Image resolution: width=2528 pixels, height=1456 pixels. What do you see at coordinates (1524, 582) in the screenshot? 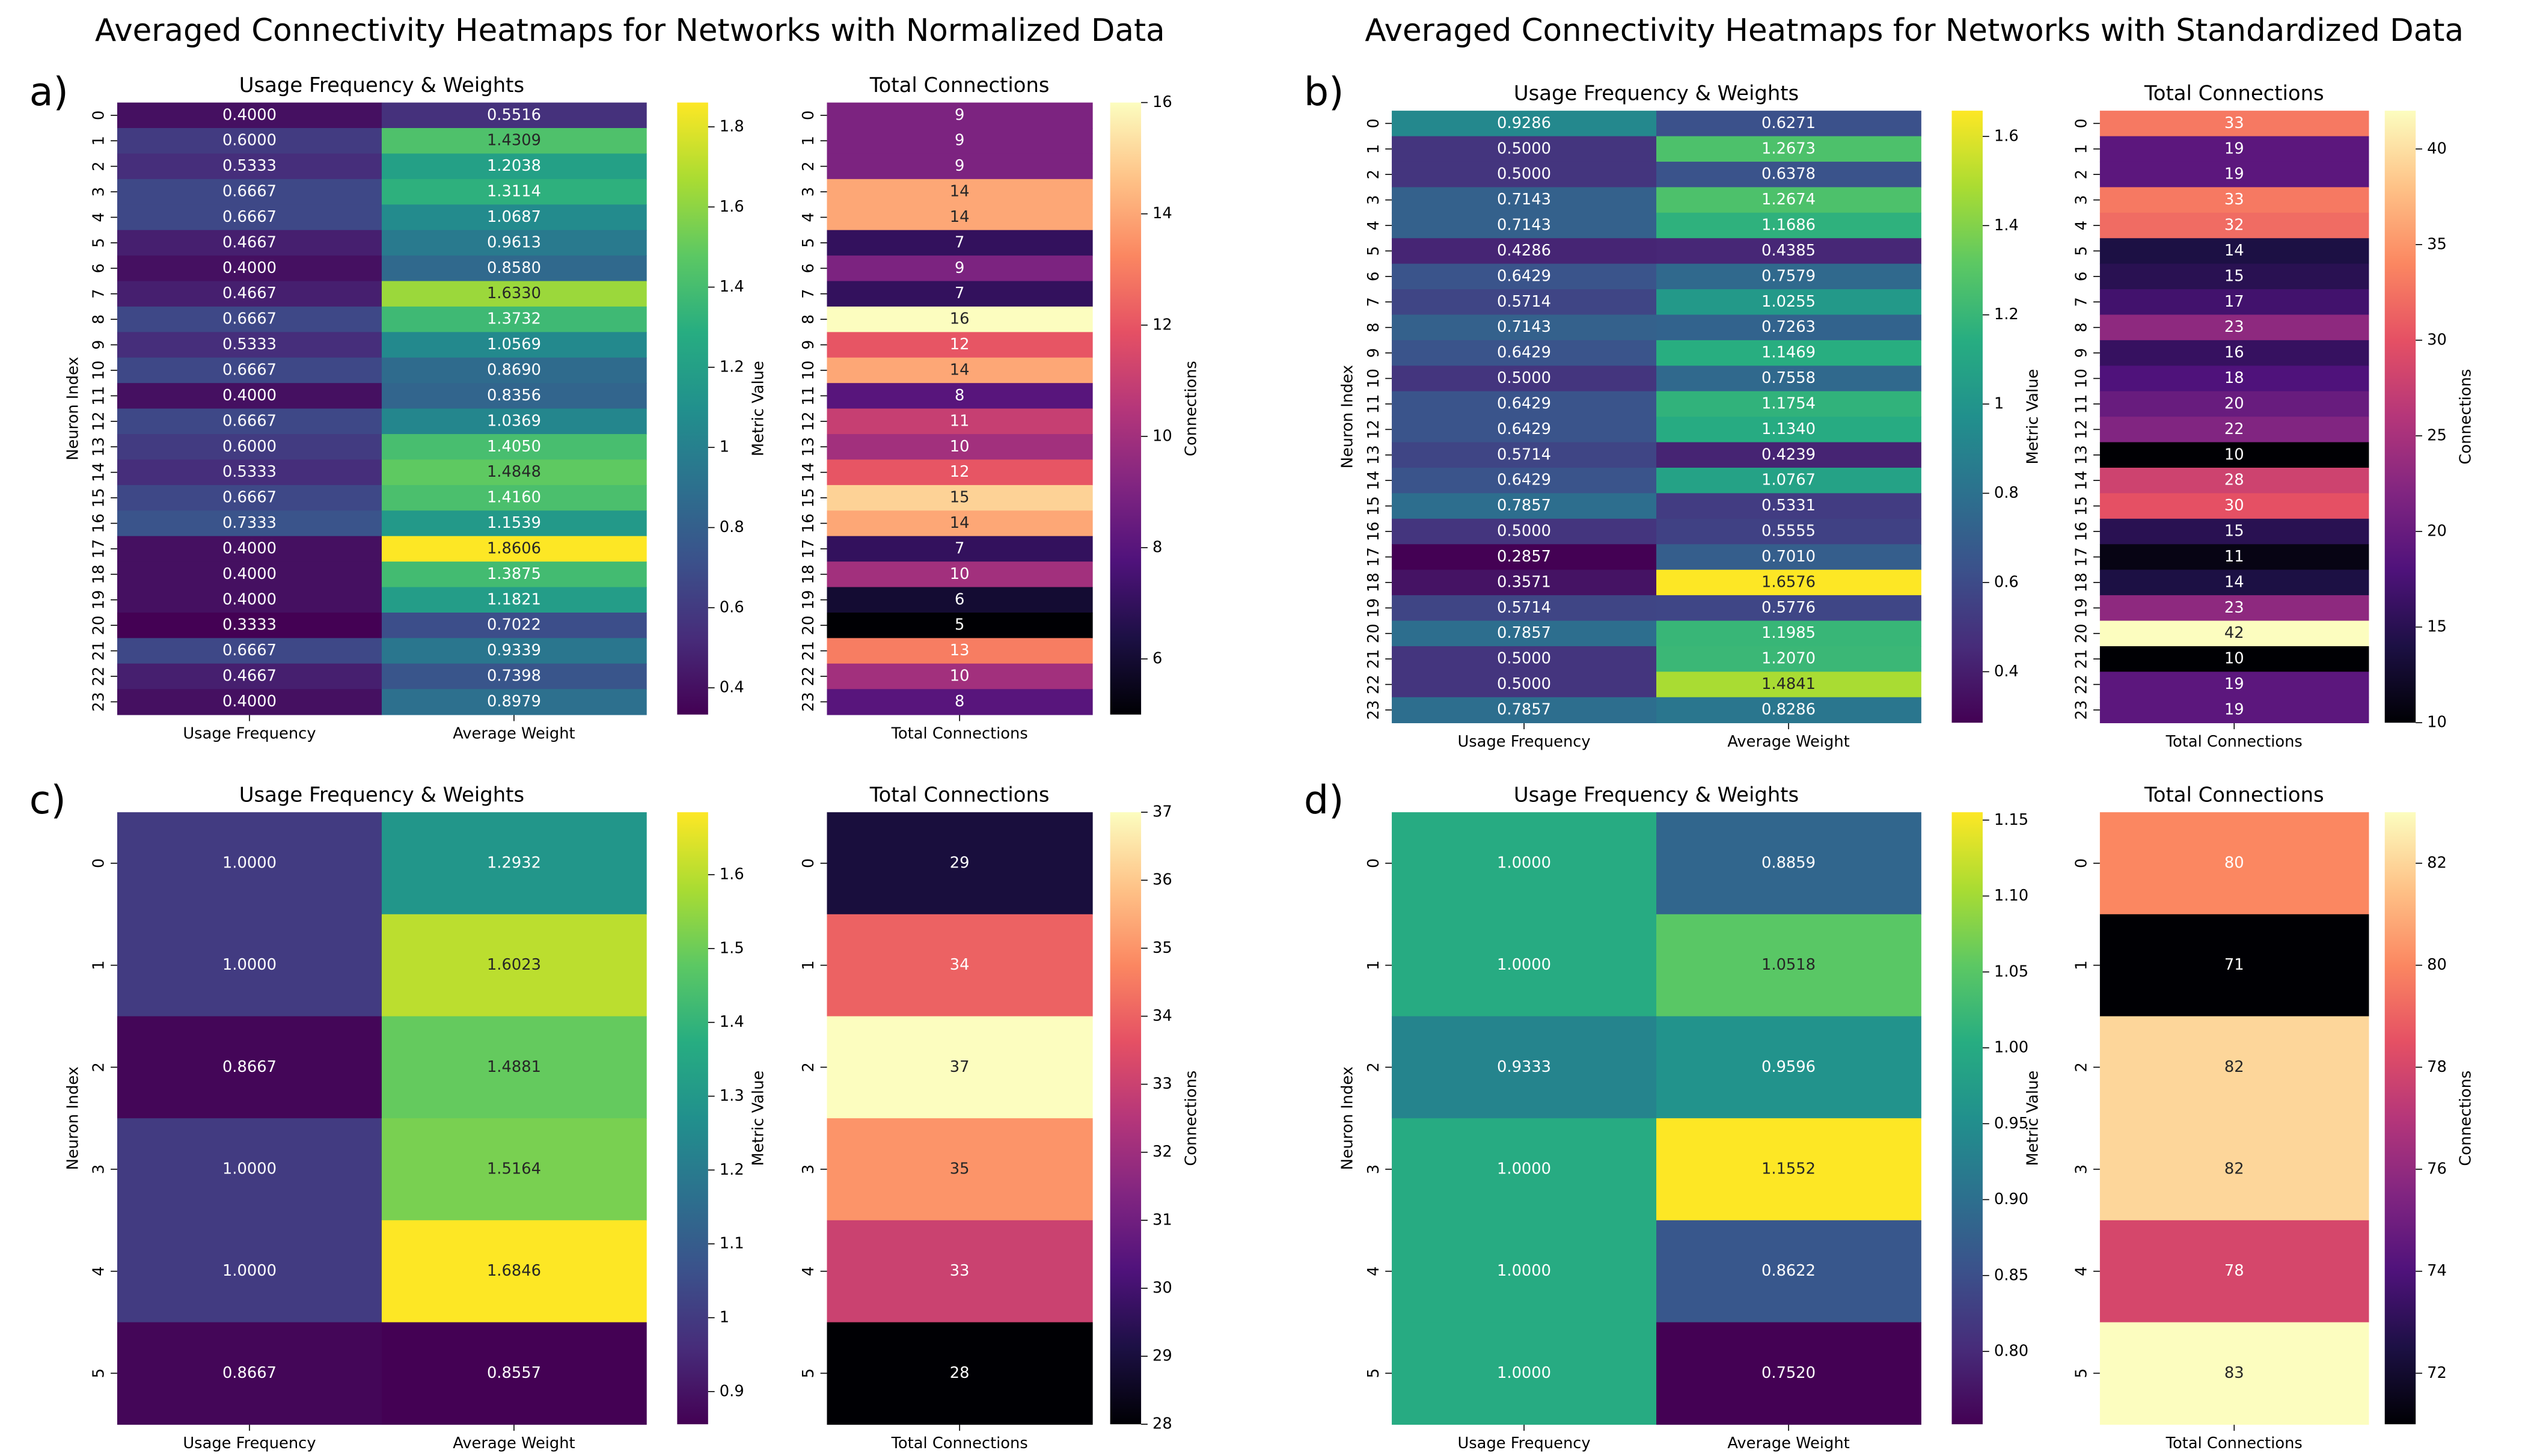
I see `cell-label: 0.3571` at bounding box center [1524, 582].